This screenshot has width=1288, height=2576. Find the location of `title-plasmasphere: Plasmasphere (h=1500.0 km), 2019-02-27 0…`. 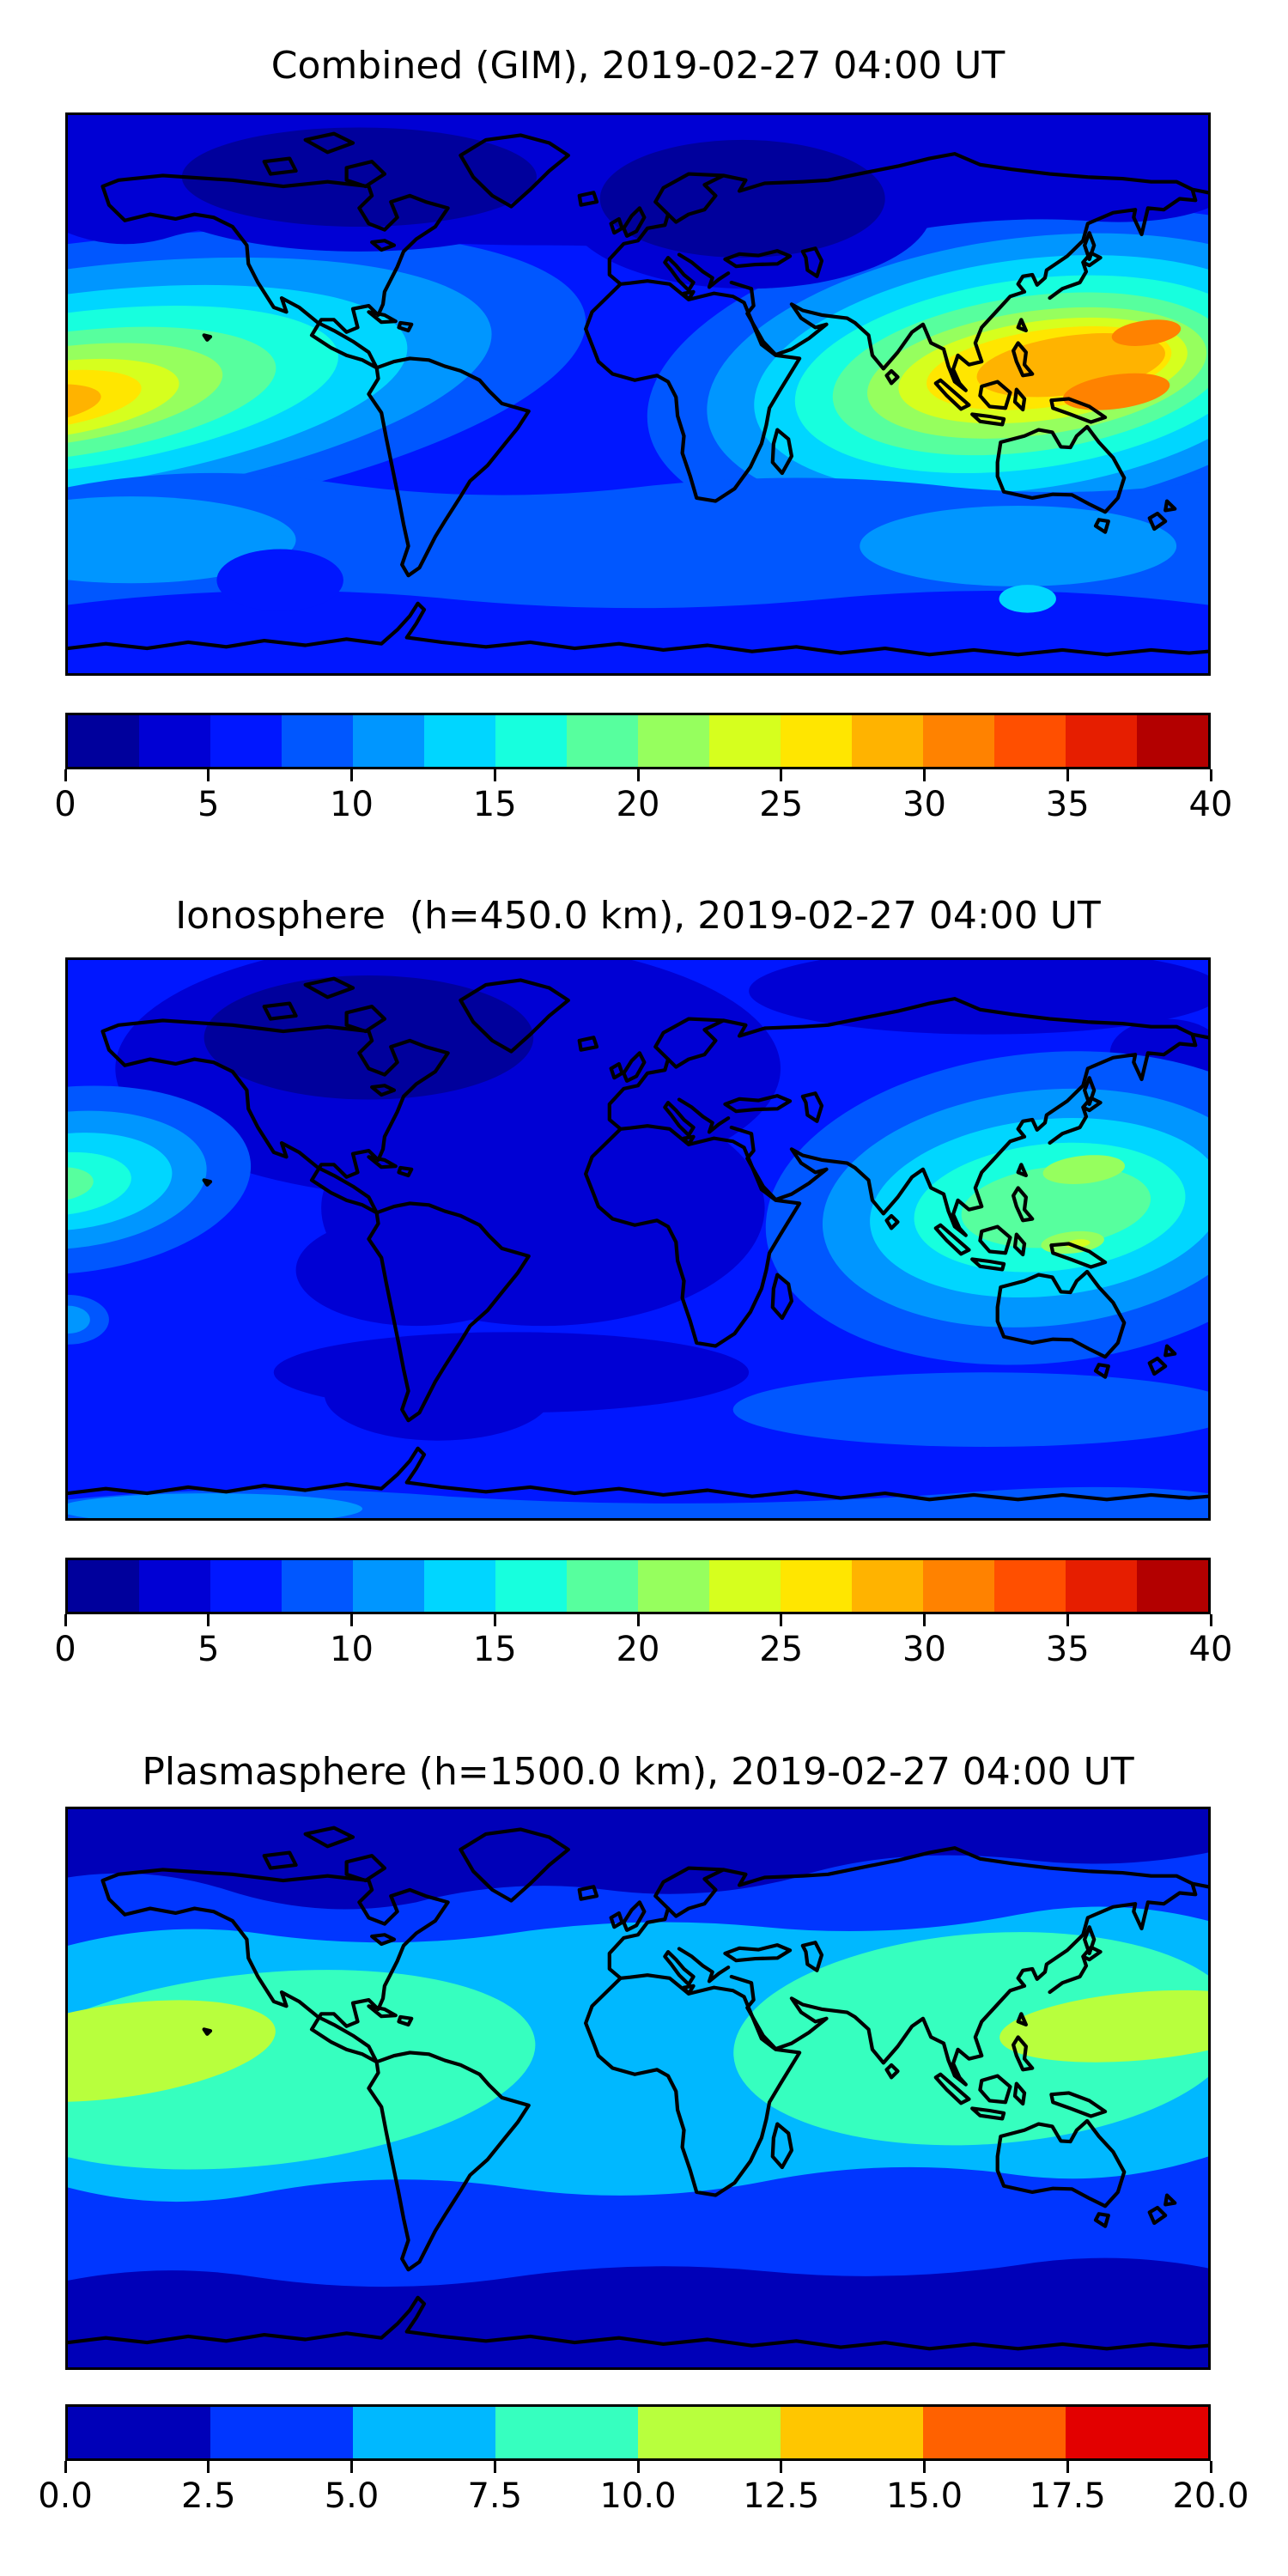

title-plasmasphere: Plasmasphere (h=1500.0 km), 2019-02-27 0… is located at coordinates (638, 1772).